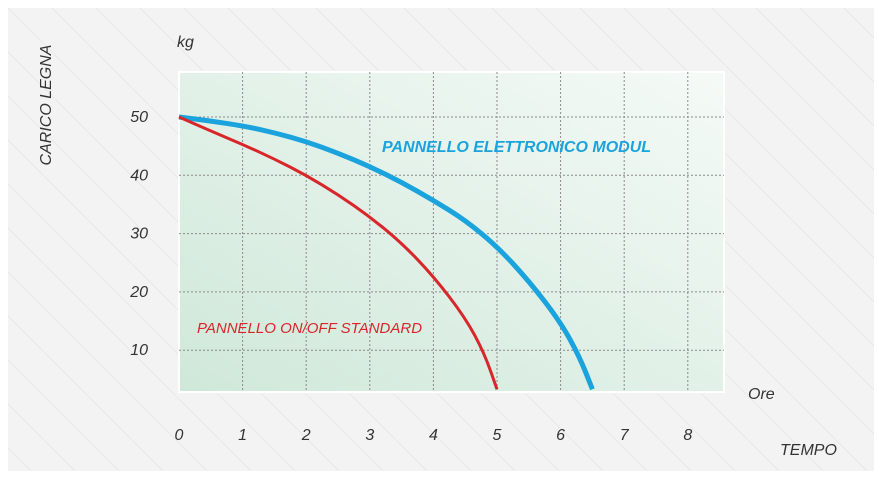  What do you see at coordinates (185, 42) in the screenshot?
I see `y-axis-unit: kg` at bounding box center [185, 42].